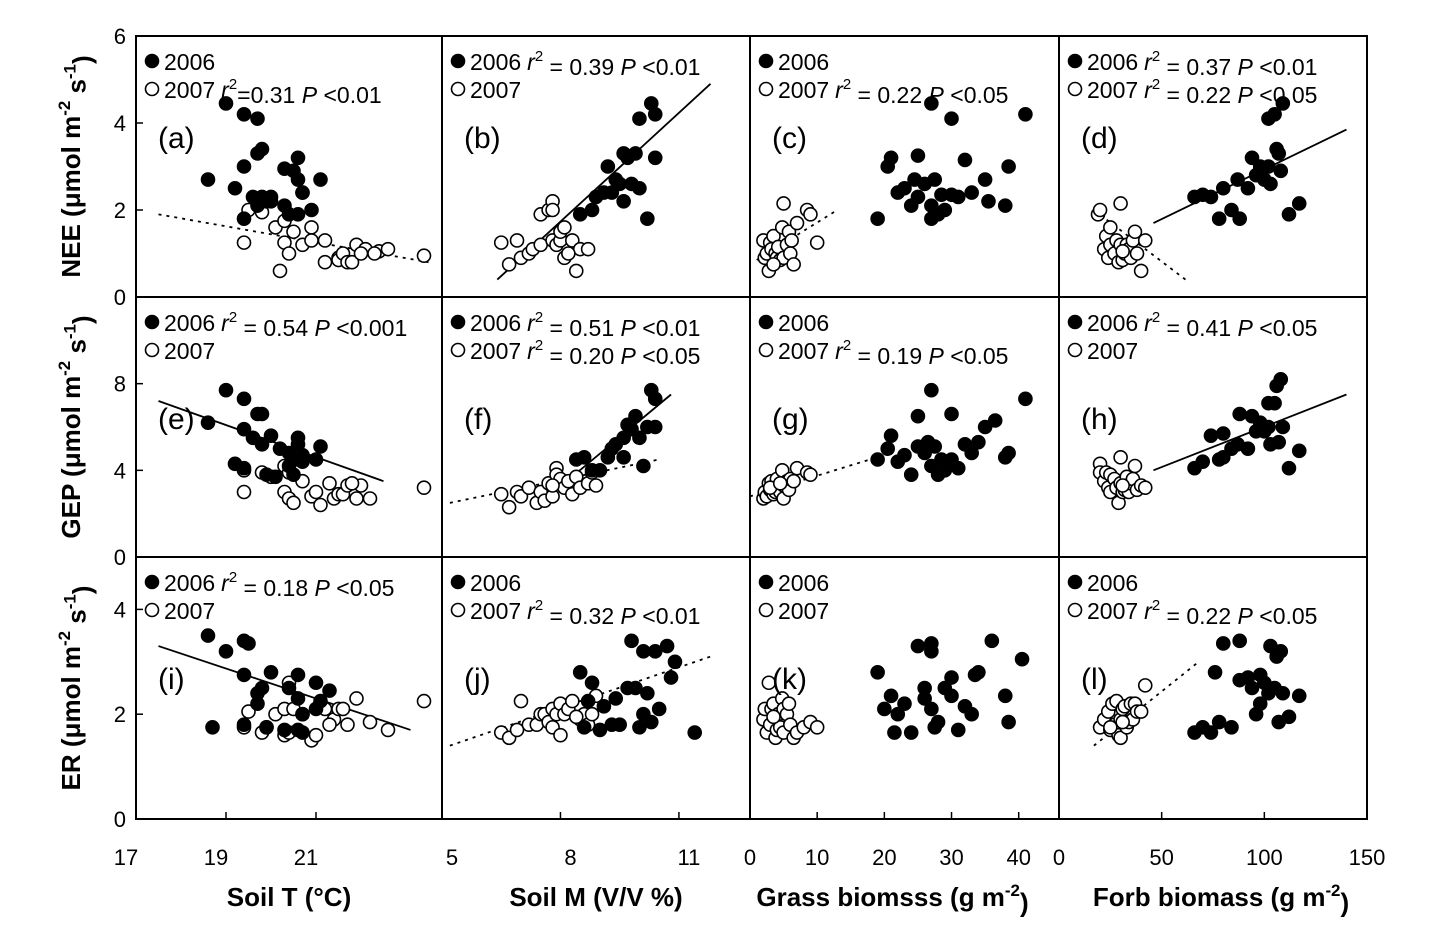 This screenshot has width=1444, height=947. I want to click on p-value: <0.01, so click(668, 616).